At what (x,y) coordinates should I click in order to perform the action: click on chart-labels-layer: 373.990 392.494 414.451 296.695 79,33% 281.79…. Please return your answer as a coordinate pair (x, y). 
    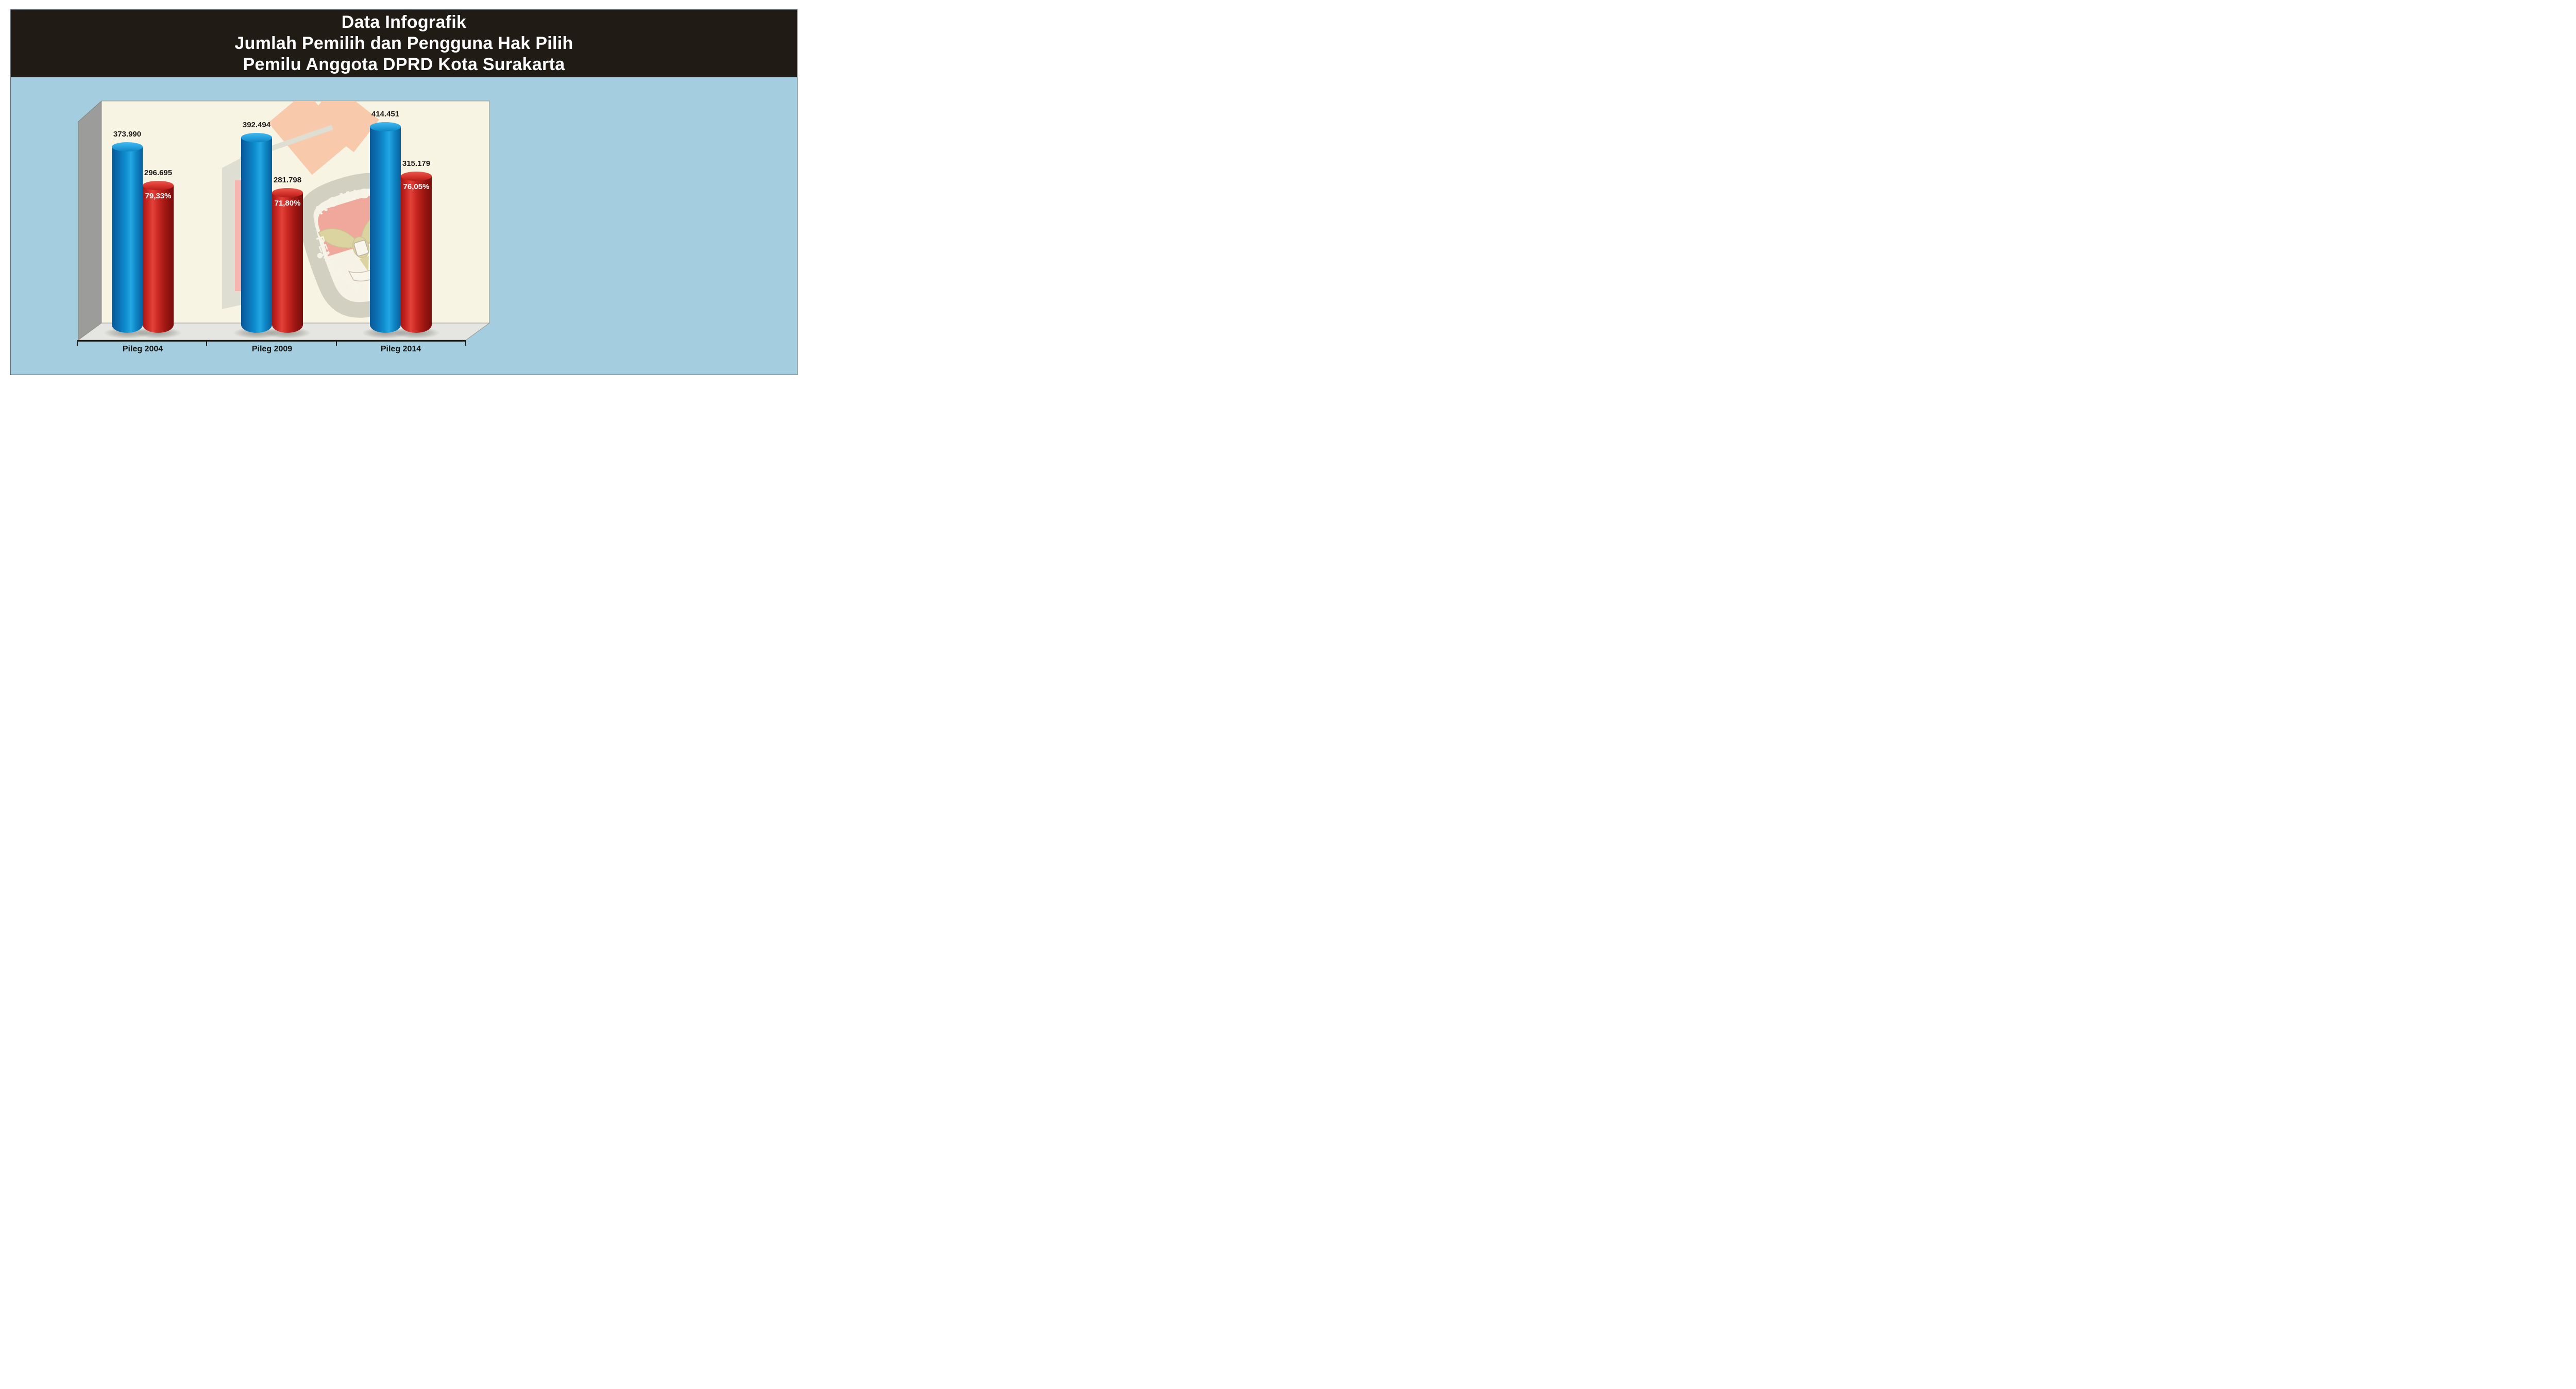
    Looking at the image, I should click on (404, 192).